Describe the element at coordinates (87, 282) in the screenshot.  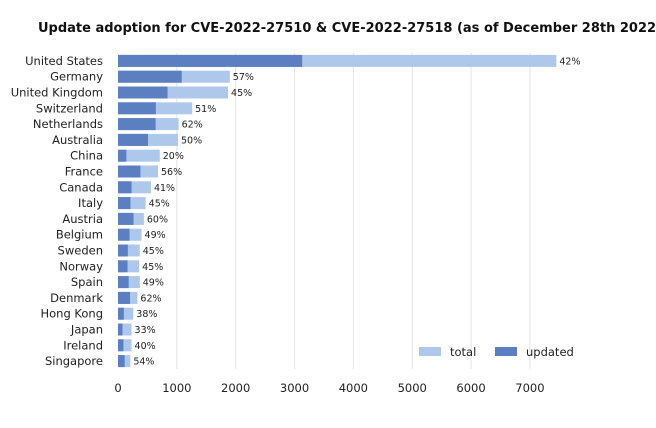
I see `y-tick-label: Spain` at that location.